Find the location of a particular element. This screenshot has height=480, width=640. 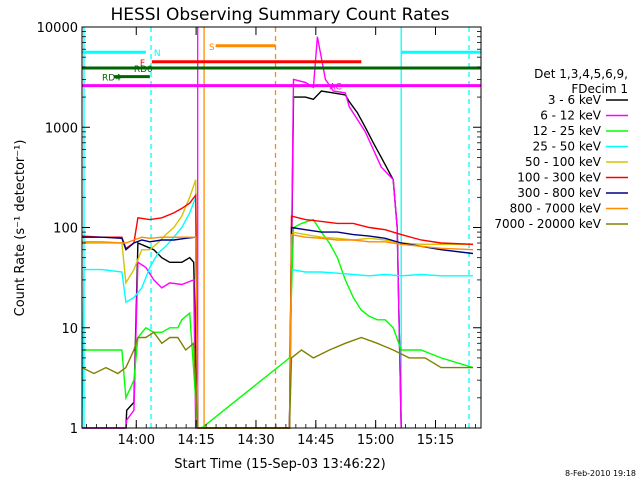

state-bar-label-0: S is located at coordinates (212, 48).